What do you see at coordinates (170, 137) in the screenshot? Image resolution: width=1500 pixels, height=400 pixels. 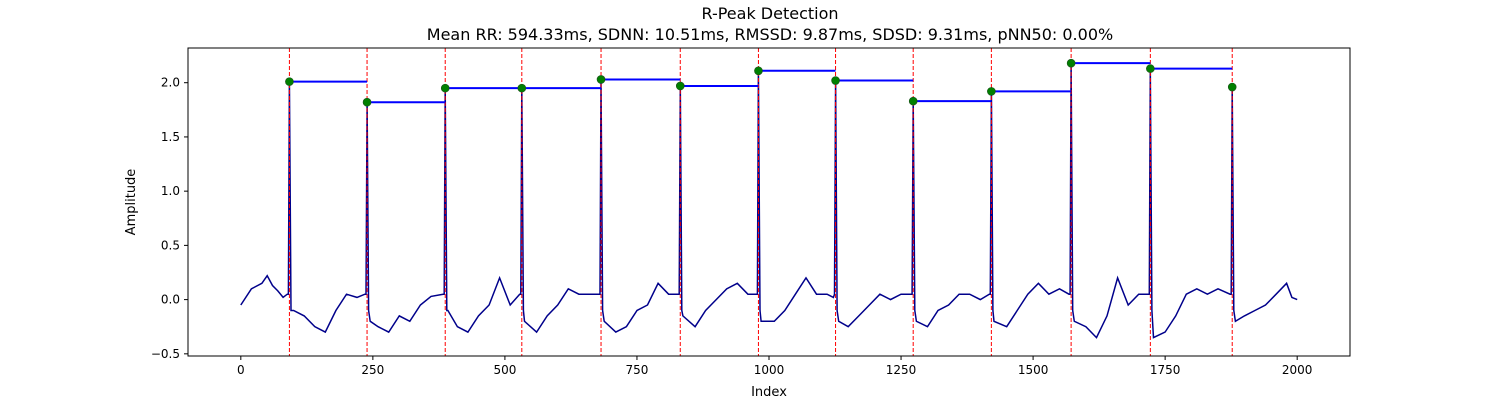 I see `y-tick-label: 1.5` at bounding box center [170, 137].